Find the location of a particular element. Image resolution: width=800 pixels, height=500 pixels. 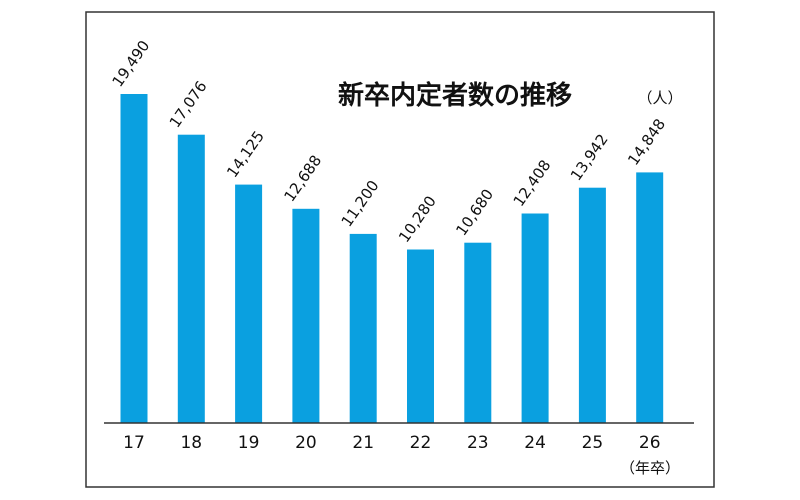

x-tick-label-23: 23 is located at coordinates (478, 443).